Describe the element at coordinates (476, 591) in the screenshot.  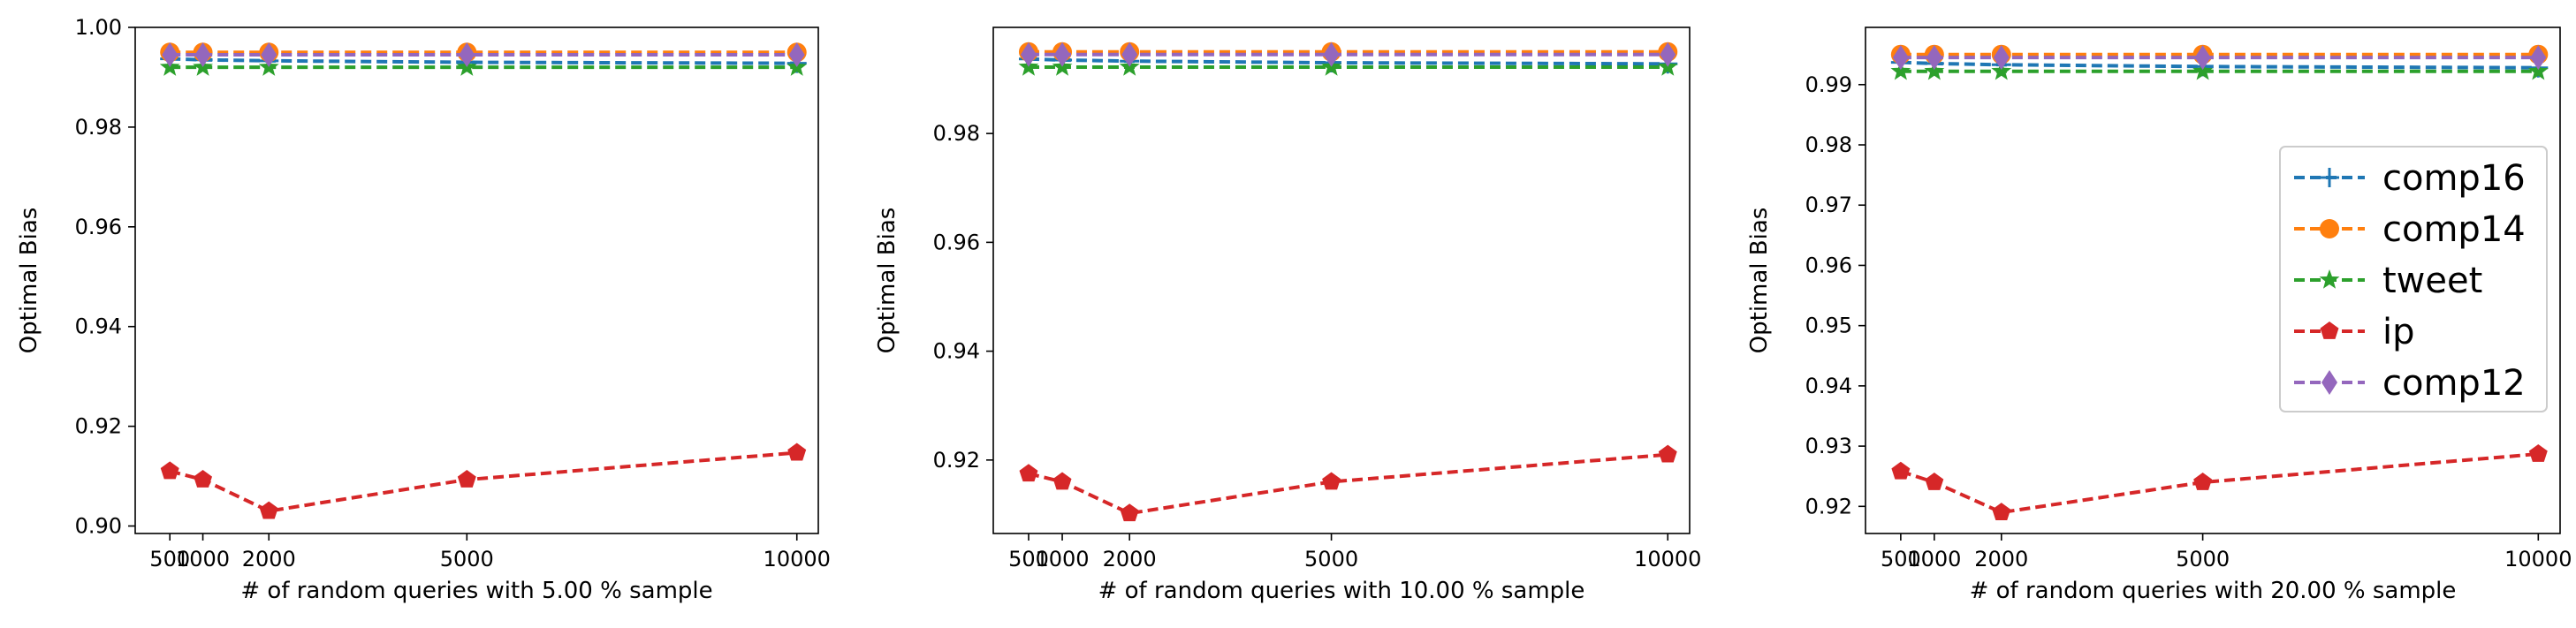
I see `x-axis-label: # of random queries with 5.00 % sample` at that location.